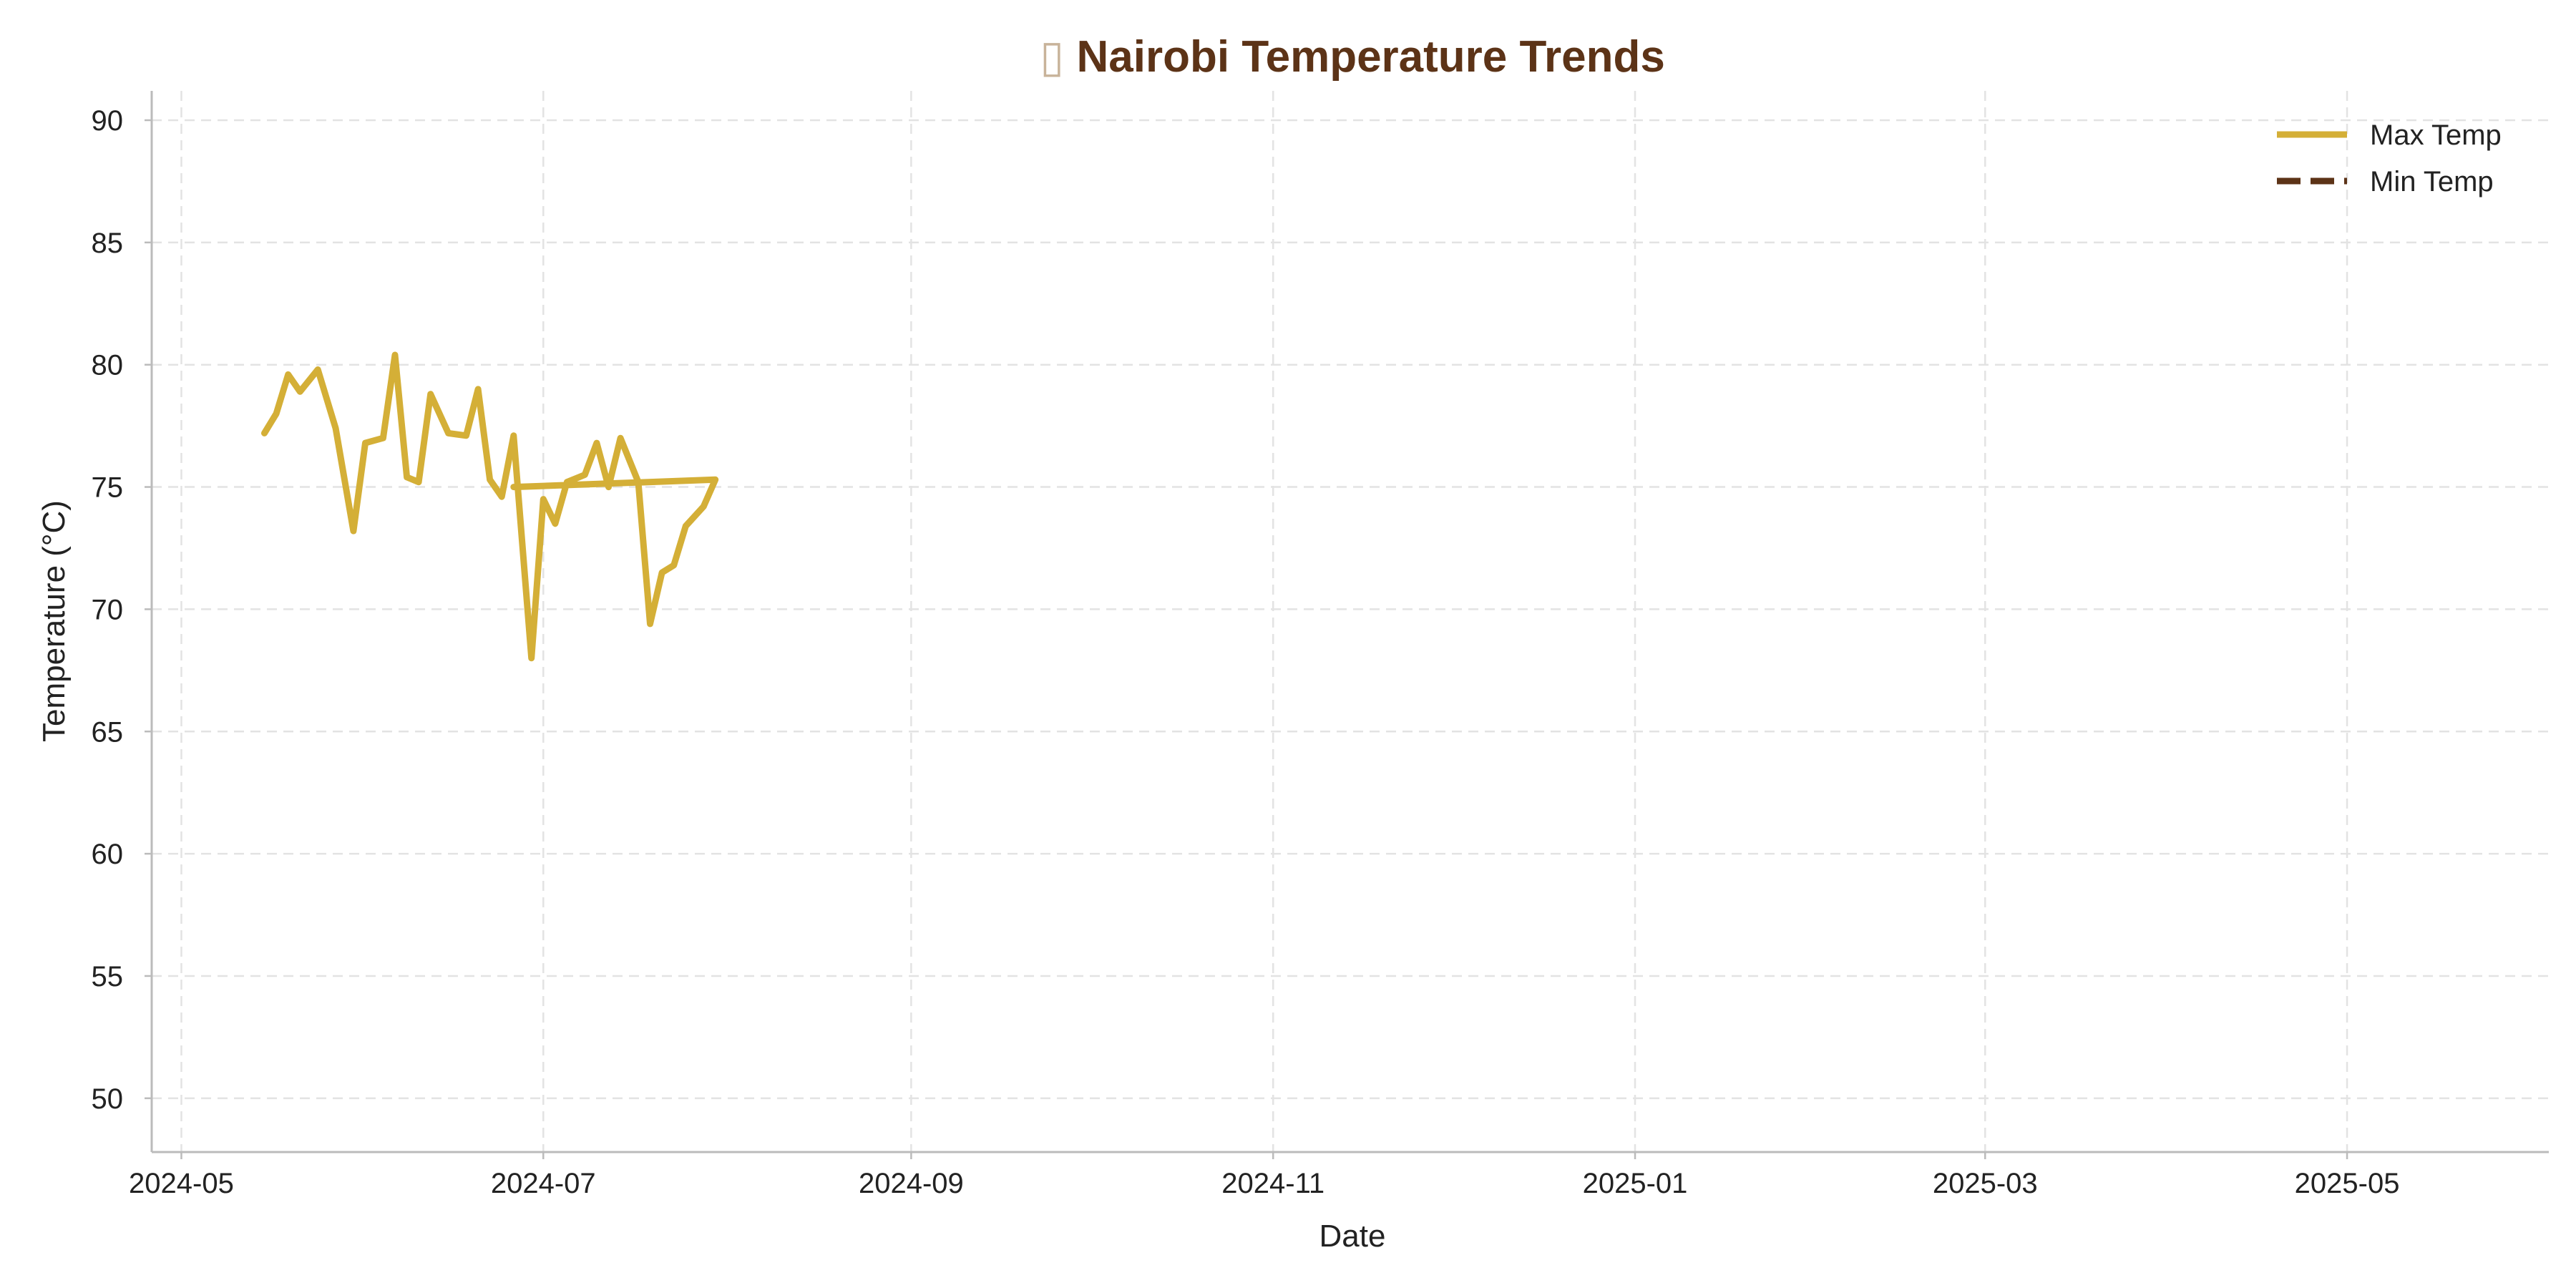 This screenshot has height=1288, width=2576. I want to click on x-tick-label: 2024-09, so click(911, 1183).